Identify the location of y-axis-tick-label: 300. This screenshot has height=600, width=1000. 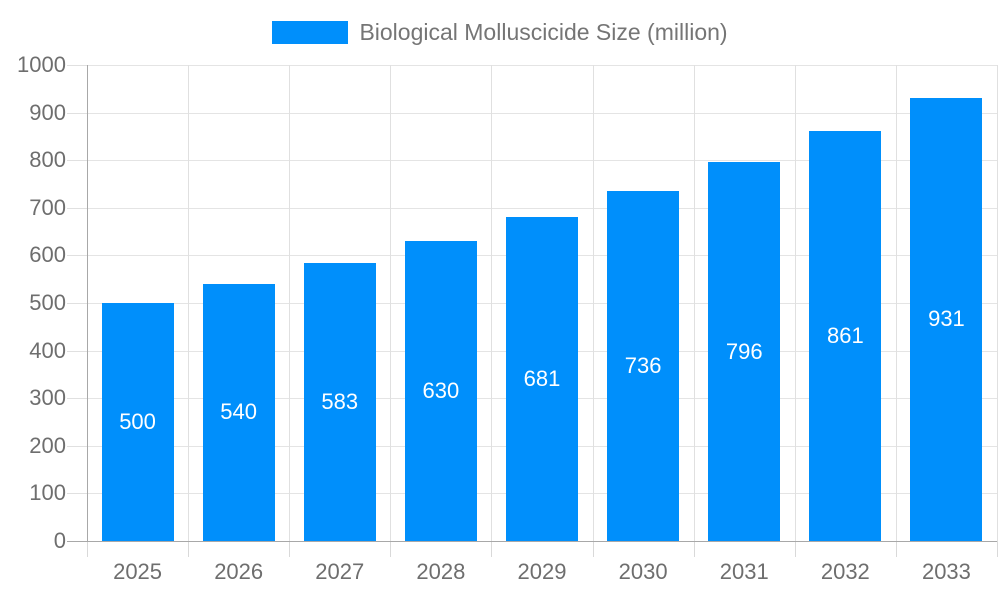
(47, 398).